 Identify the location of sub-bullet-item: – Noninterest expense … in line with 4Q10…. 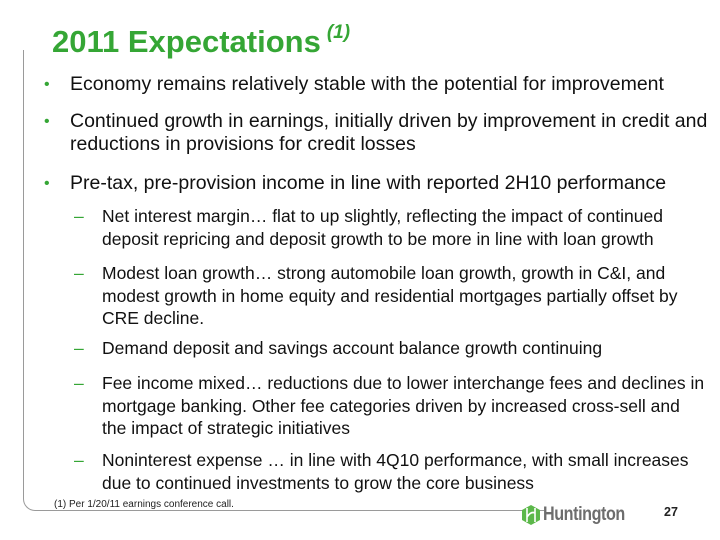
(390, 471).